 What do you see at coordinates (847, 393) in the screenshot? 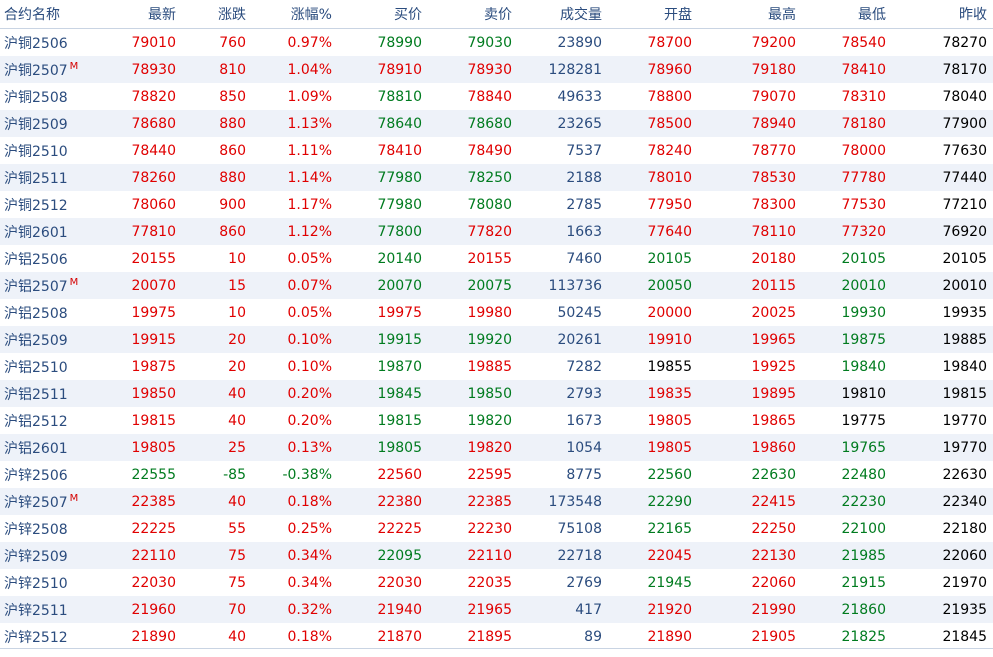
I see `low-cell: 19810` at bounding box center [847, 393].